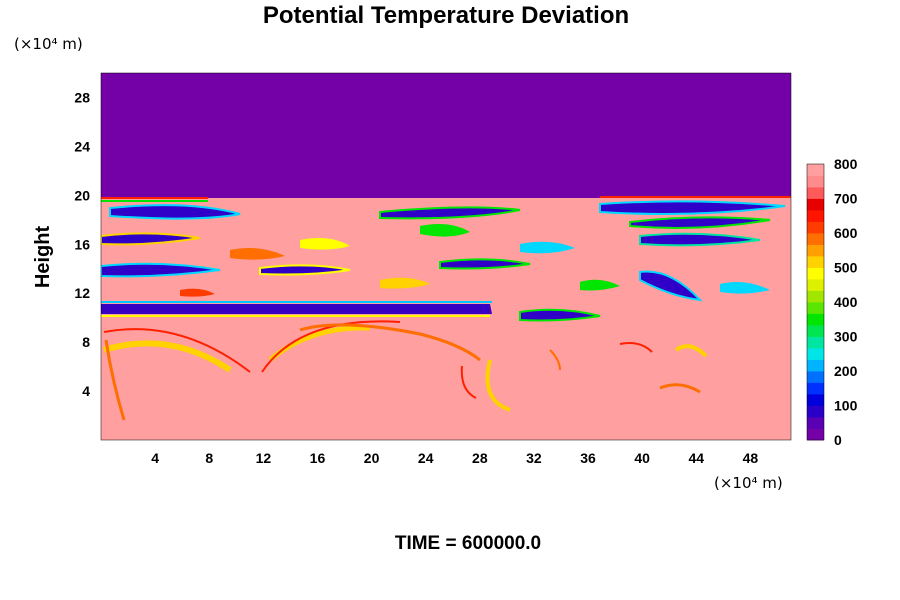  Describe the element at coordinates (209, 458) in the screenshot. I see `x-tick-label: 8` at that location.